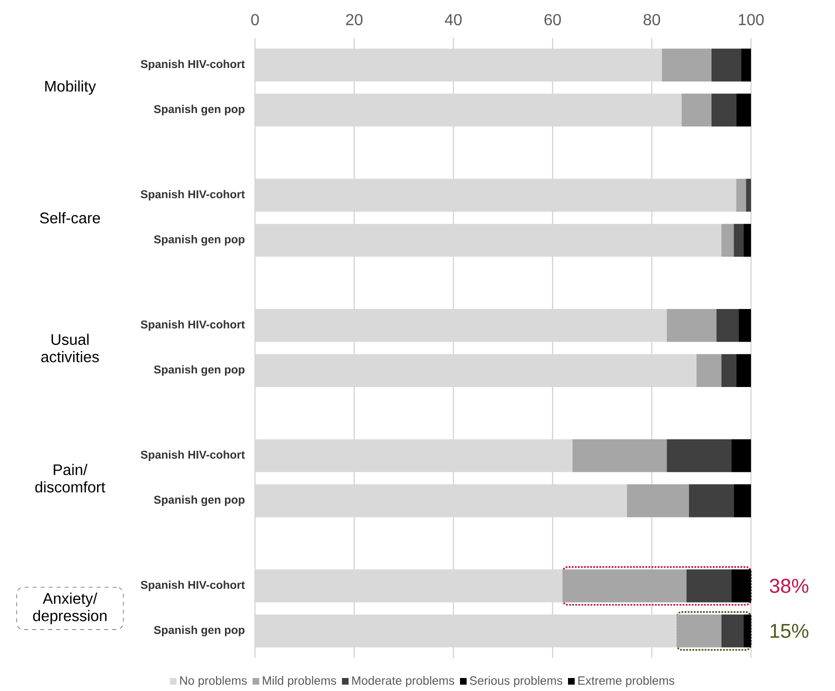  What do you see at coordinates (652, 20) in the screenshot?
I see `x-tick-label: 80` at bounding box center [652, 20].